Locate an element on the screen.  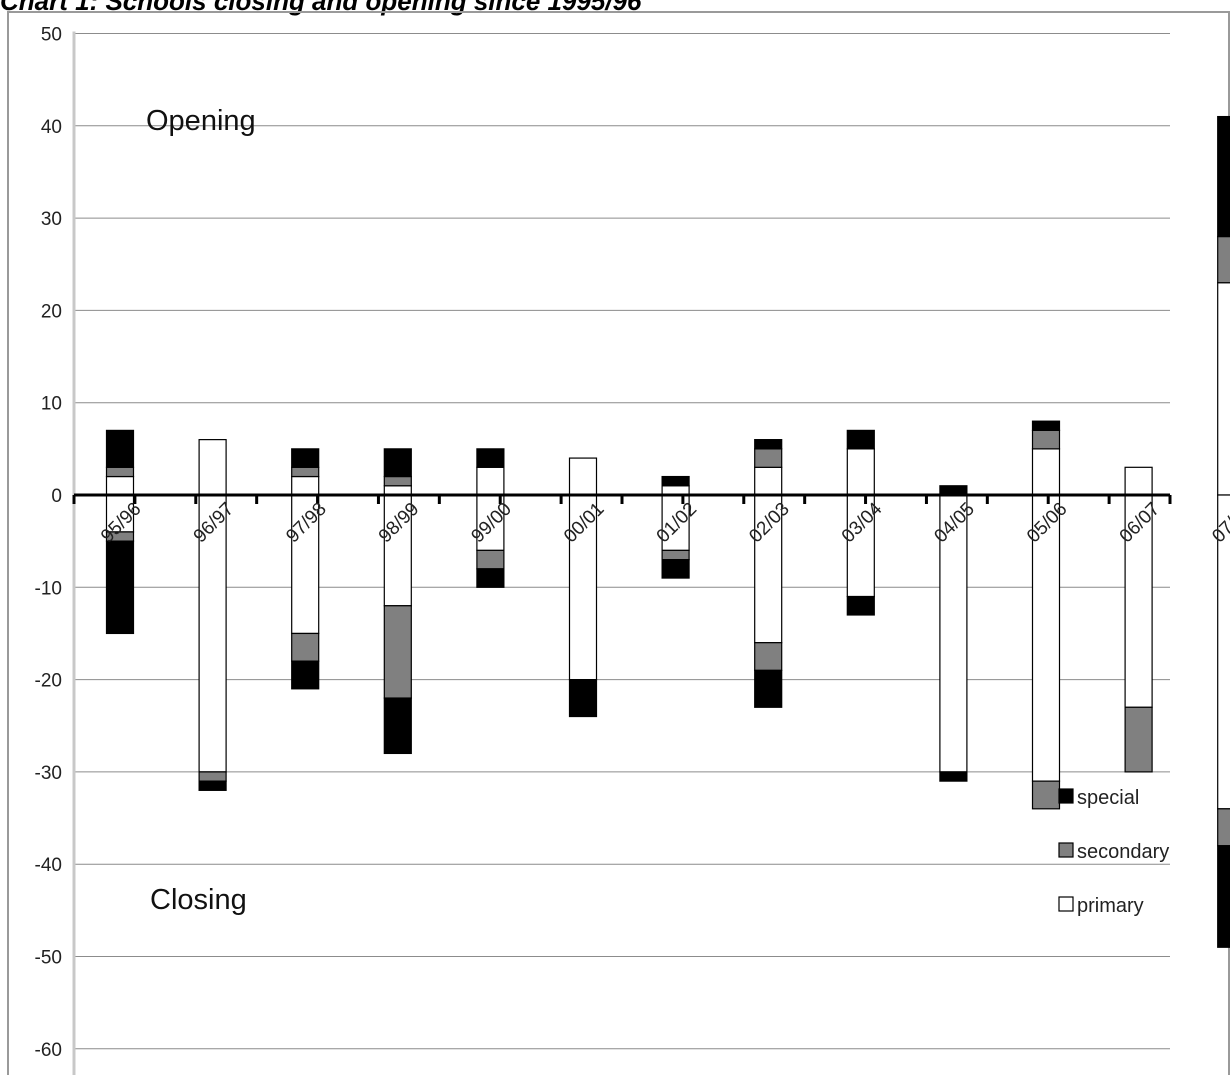
legend: special secondary primary is located at coordinates (1113, 852).